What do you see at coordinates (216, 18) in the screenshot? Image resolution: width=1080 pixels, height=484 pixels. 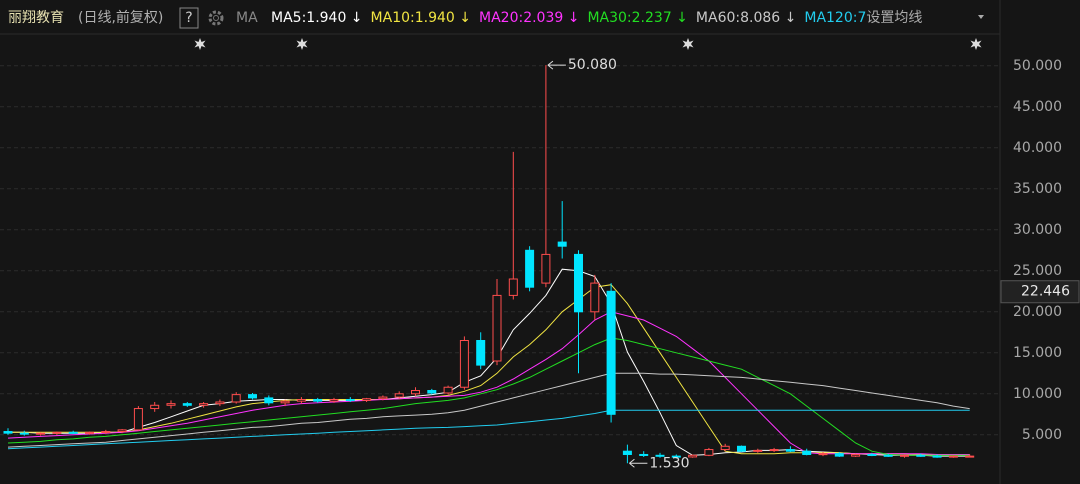 I see `settings-icon` at bounding box center [216, 18].